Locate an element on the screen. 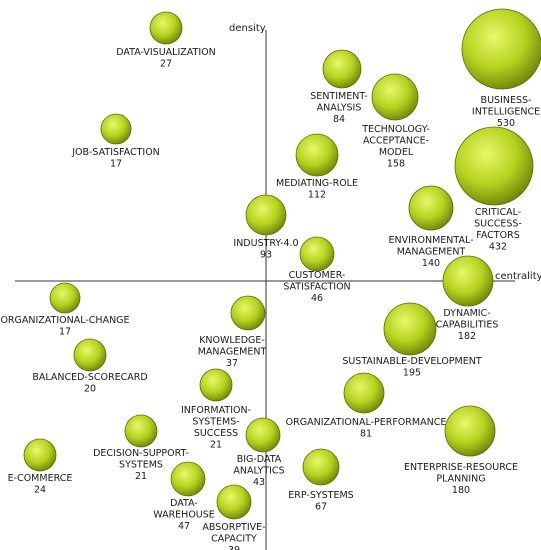  theme-industry-4-0: INDUSTRY-4.093 is located at coordinates (266, 227).